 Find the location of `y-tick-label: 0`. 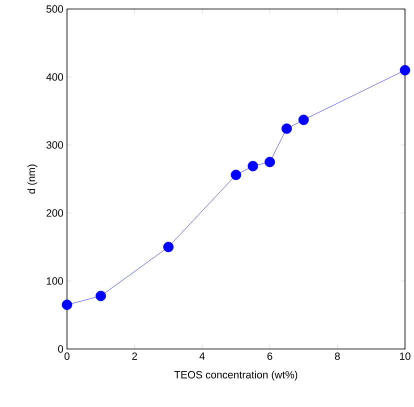

y-tick-label: 0 is located at coordinates (61, 349).